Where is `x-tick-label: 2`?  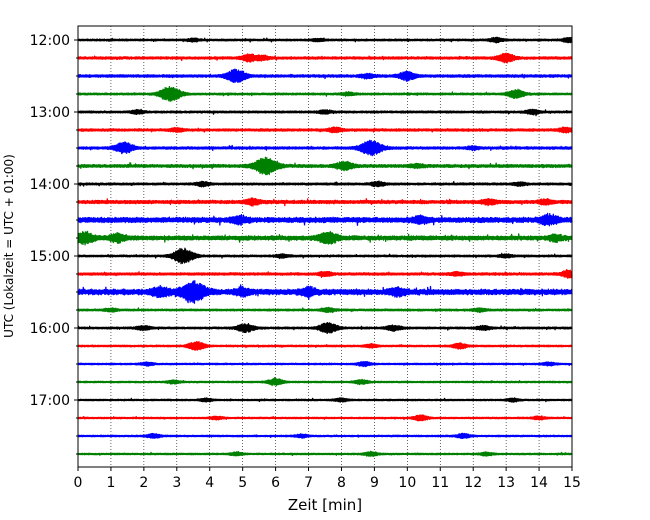
x-tick-label: 2 is located at coordinates (143, 483).